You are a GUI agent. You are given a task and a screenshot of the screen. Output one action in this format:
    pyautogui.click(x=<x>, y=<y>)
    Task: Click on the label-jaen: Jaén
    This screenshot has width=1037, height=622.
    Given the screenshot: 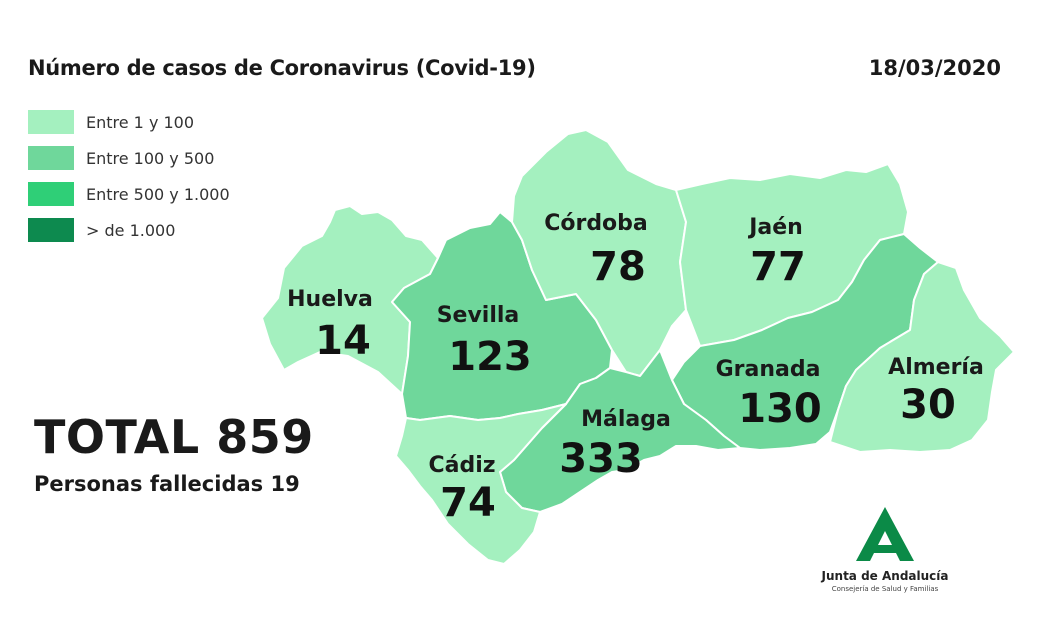 What is the action you would take?
    pyautogui.click(x=775, y=227)
    